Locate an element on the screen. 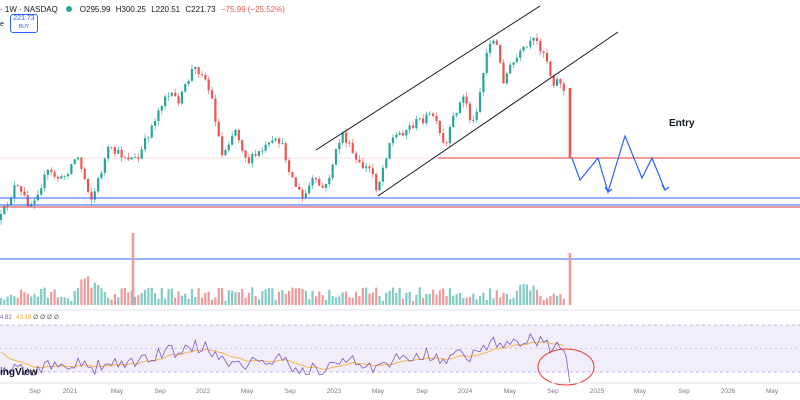  ohlc-open: O295.99 is located at coordinates (95, 9).